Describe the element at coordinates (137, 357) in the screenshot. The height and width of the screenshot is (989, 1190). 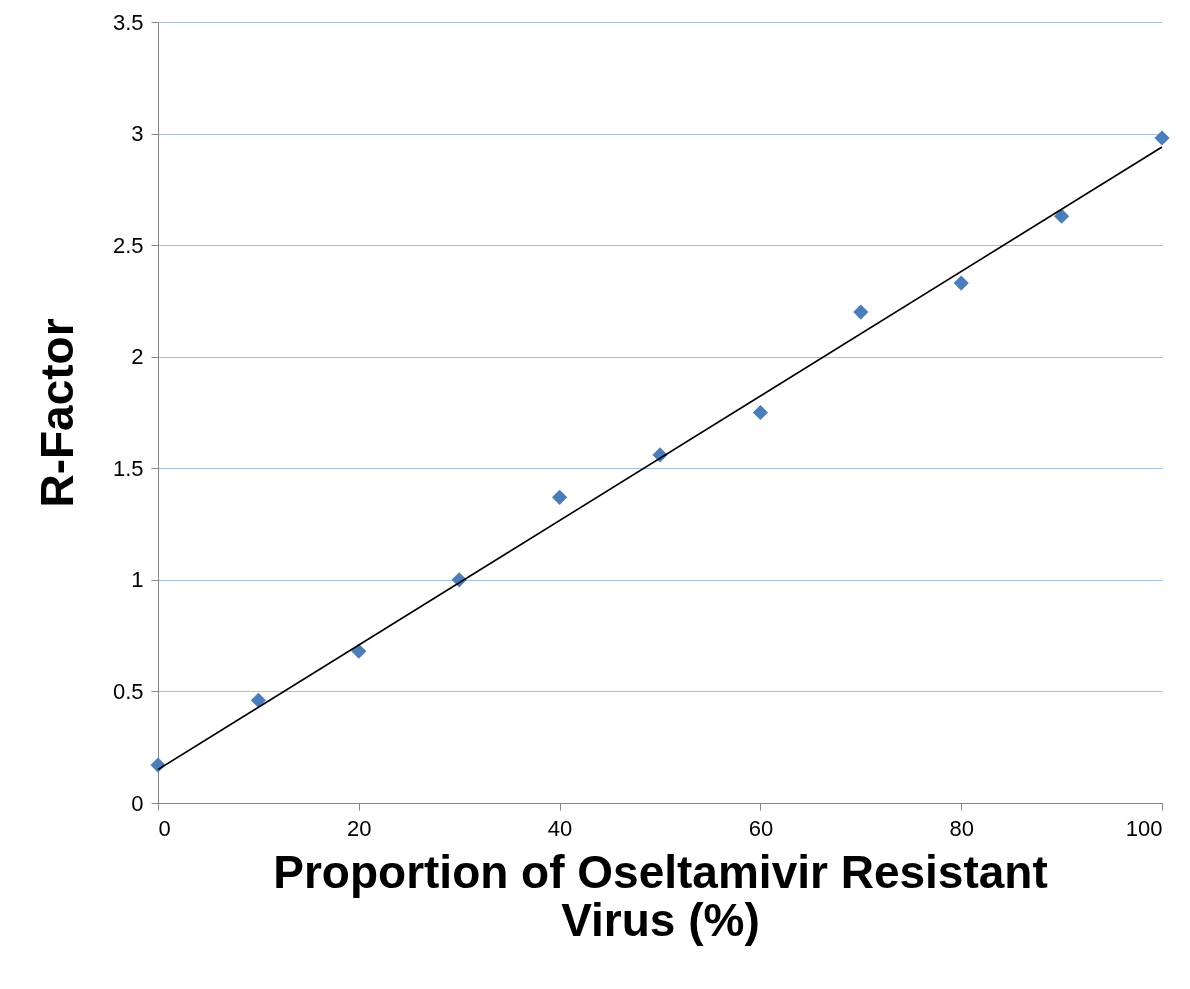
I see `y-tick-label: 2` at that location.